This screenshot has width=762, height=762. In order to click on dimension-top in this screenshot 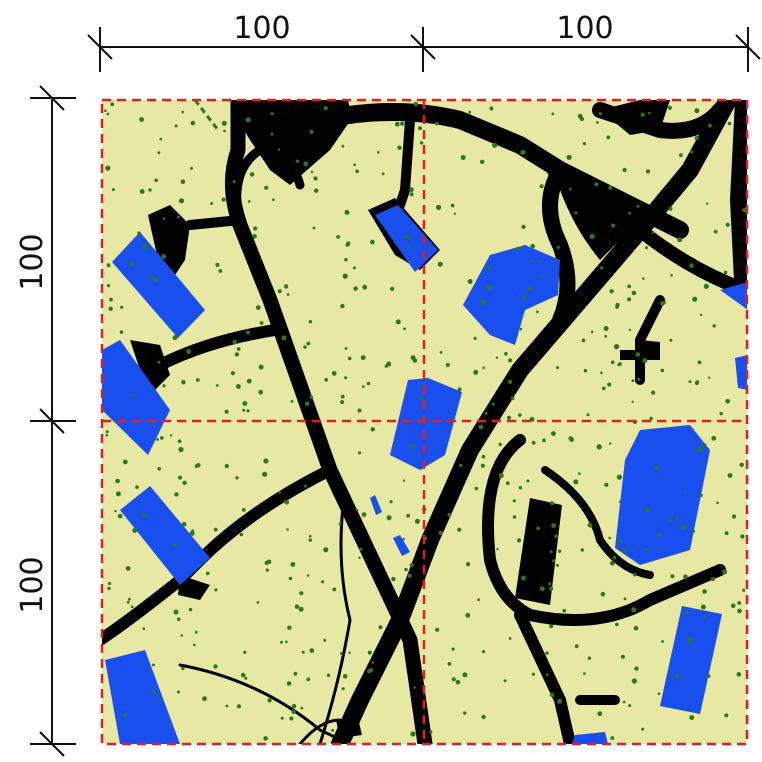, I will do `click(424, 49)`.